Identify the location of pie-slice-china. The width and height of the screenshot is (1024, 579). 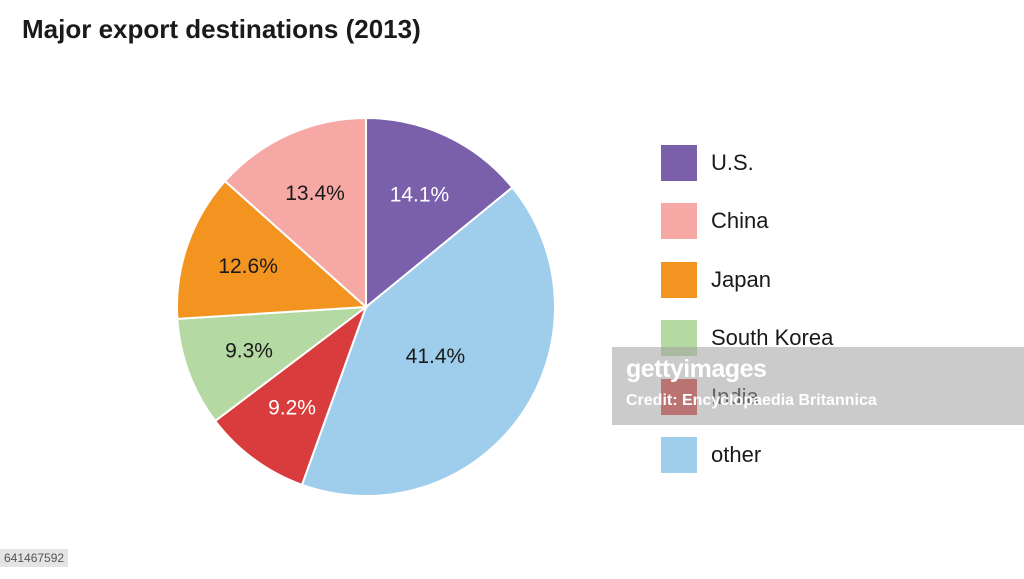
(295, 213).